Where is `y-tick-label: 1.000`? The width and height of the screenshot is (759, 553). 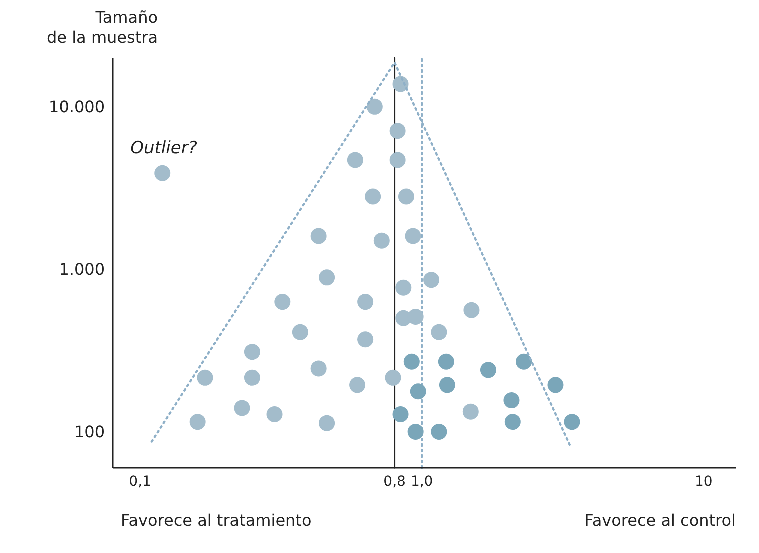 y-tick-label: 1.000 is located at coordinates (82, 270).